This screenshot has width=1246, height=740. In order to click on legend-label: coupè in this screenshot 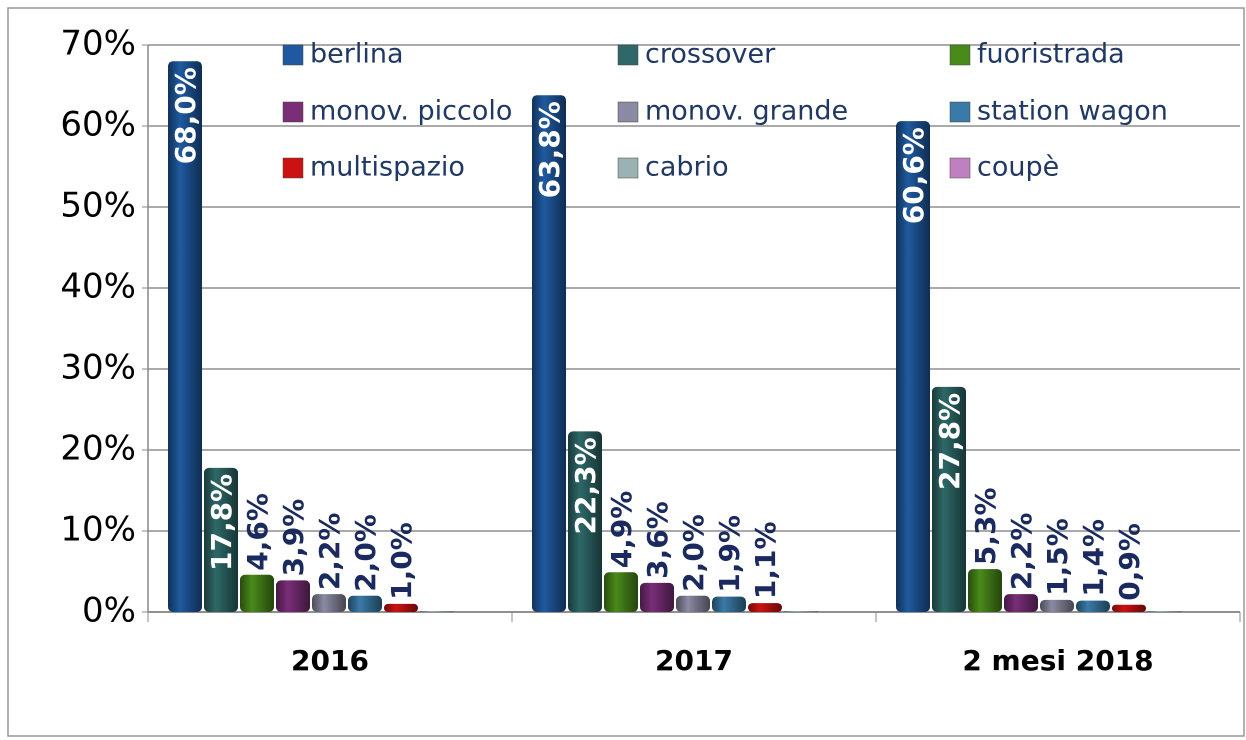, I will do `click(1018, 167)`.